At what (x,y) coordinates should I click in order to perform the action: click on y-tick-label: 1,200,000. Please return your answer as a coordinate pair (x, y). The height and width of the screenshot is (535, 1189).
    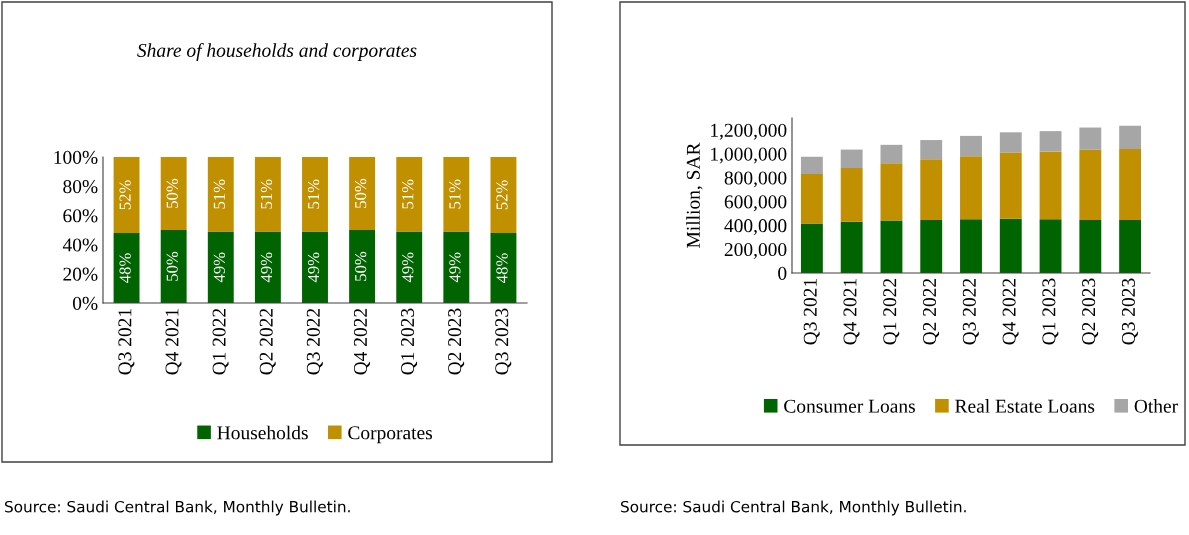
    Looking at the image, I should click on (749, 131).